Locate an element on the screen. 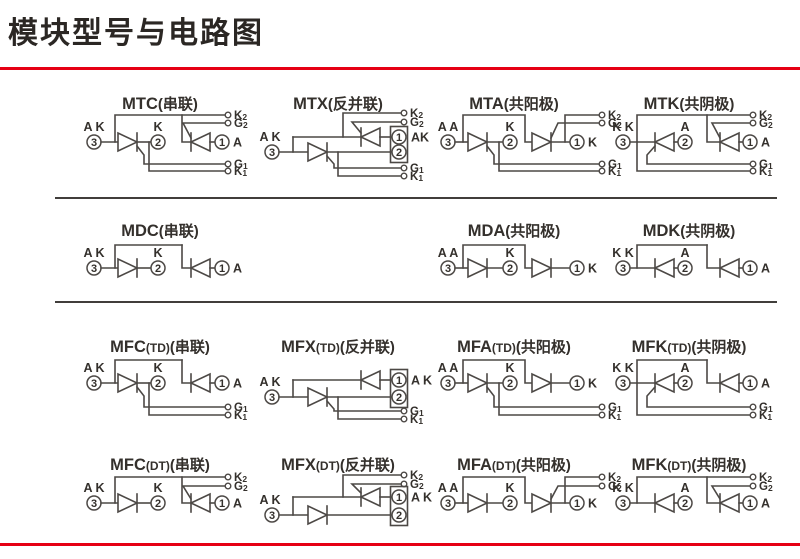 The width and height of the screenshot is (800, 559). diagram-title: MTX(反并联) is located at coordinates (338, 104).